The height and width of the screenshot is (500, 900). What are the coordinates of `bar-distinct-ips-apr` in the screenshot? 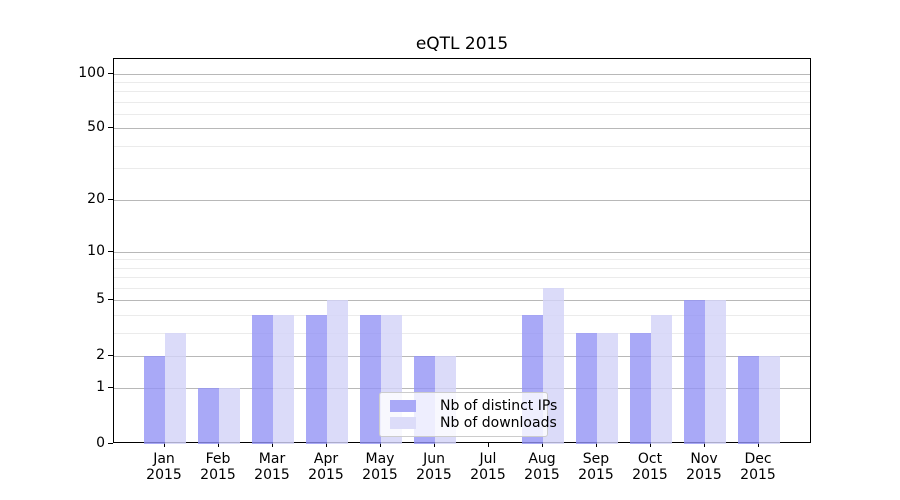 It's located at (316, 379).